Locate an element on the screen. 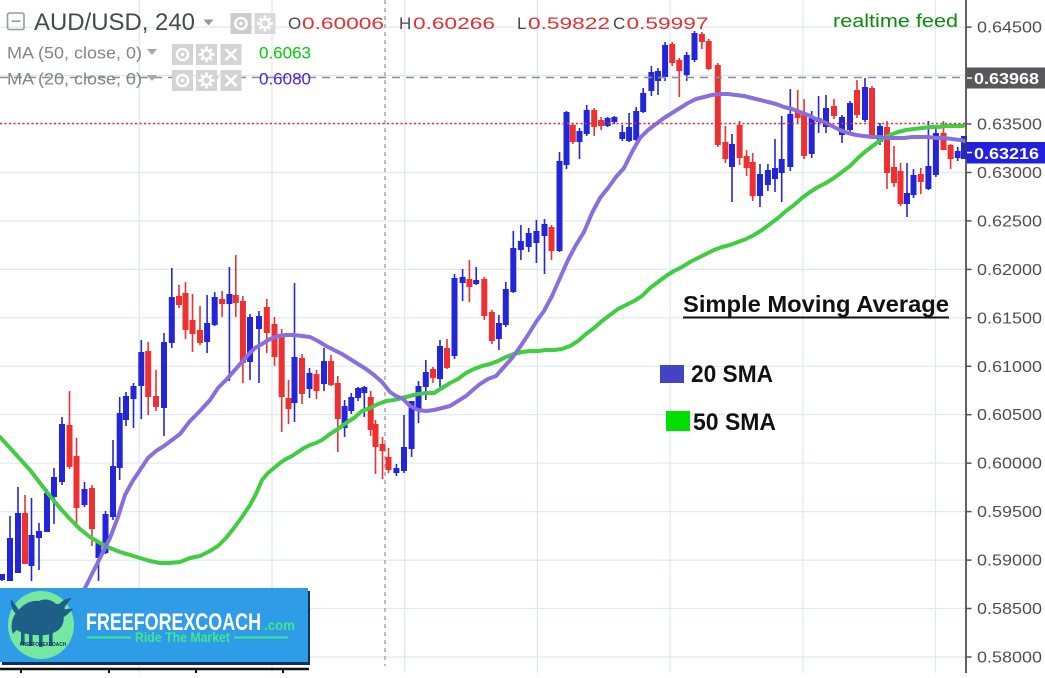 The width and height of the screenshot is (1045, 678). svg-text: Simple Moving Average is located at coordinates (816, 304).